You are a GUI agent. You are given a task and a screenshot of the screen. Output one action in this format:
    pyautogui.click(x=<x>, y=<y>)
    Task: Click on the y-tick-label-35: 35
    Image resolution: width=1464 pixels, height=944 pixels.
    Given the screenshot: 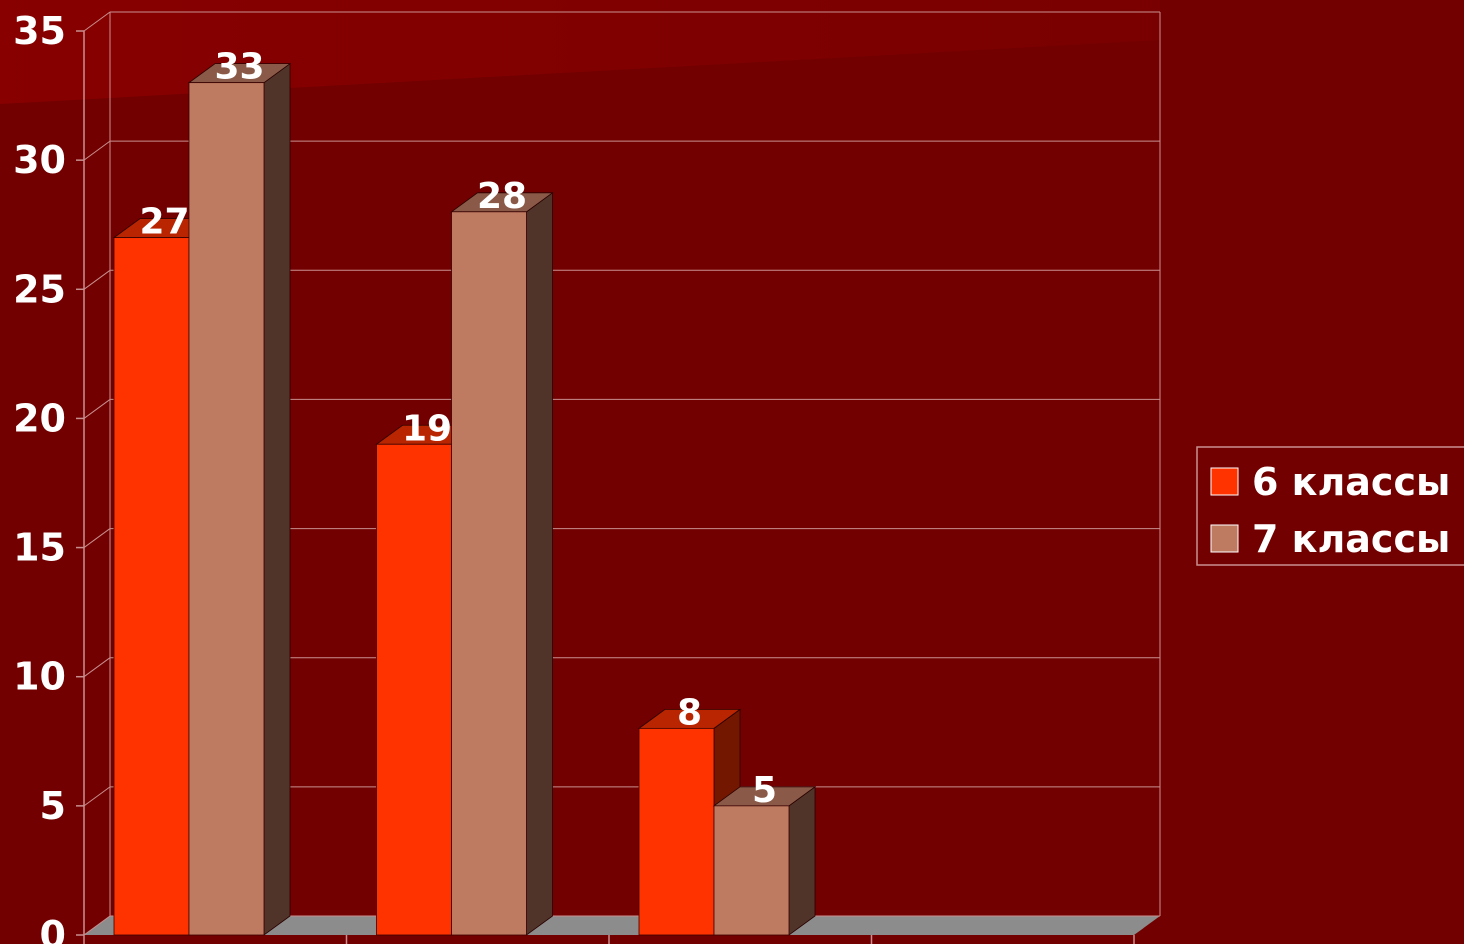 What is the action you would take?
    pyautogui.click(x=39, y=31)
    